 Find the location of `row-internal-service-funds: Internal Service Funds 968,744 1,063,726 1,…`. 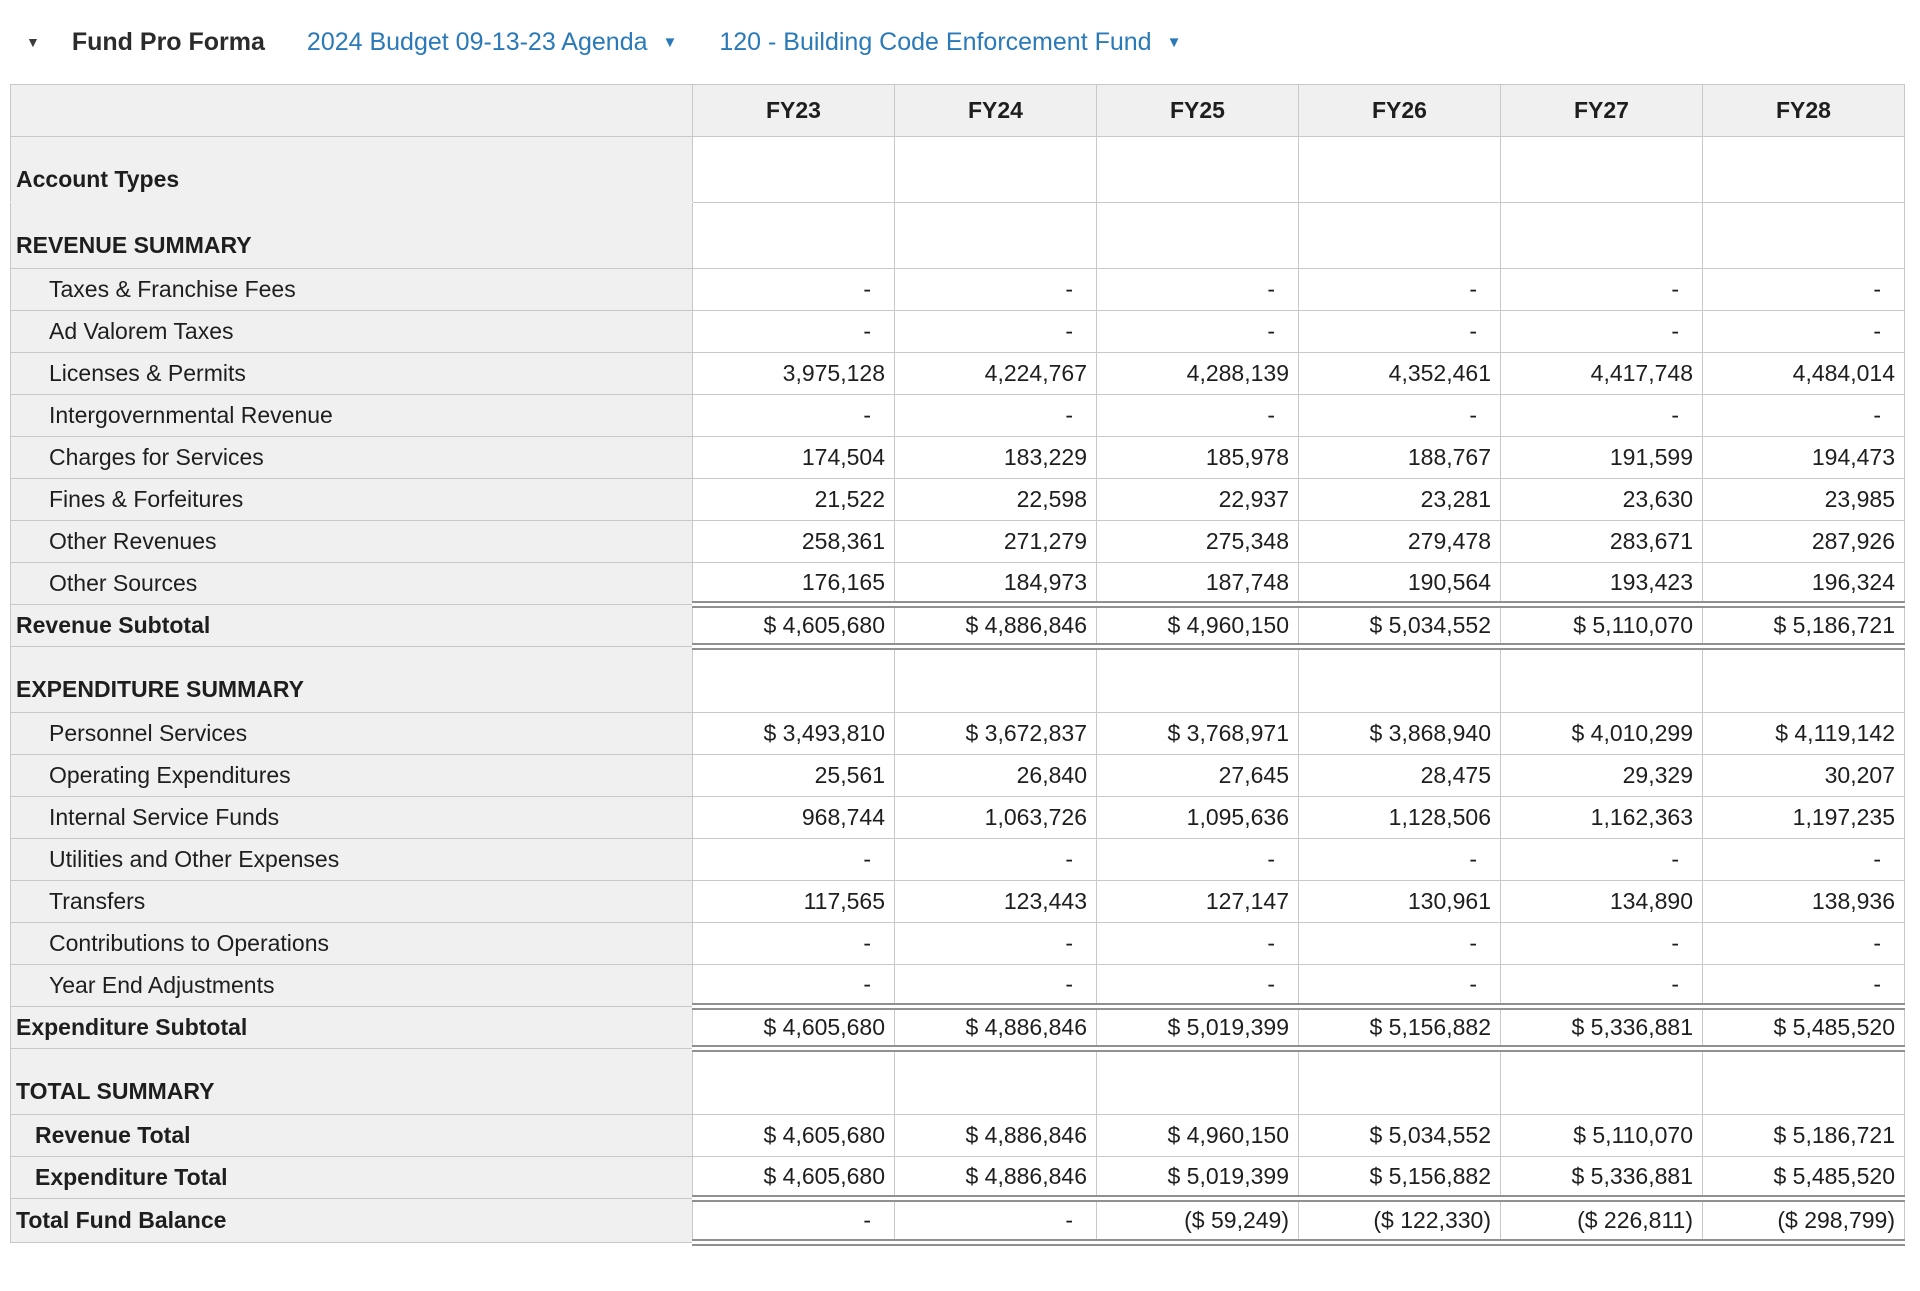

row-internal-service-funds: Internal Service Funds 968,744 1,063,726 1,… is located at coordinates (957, 817).